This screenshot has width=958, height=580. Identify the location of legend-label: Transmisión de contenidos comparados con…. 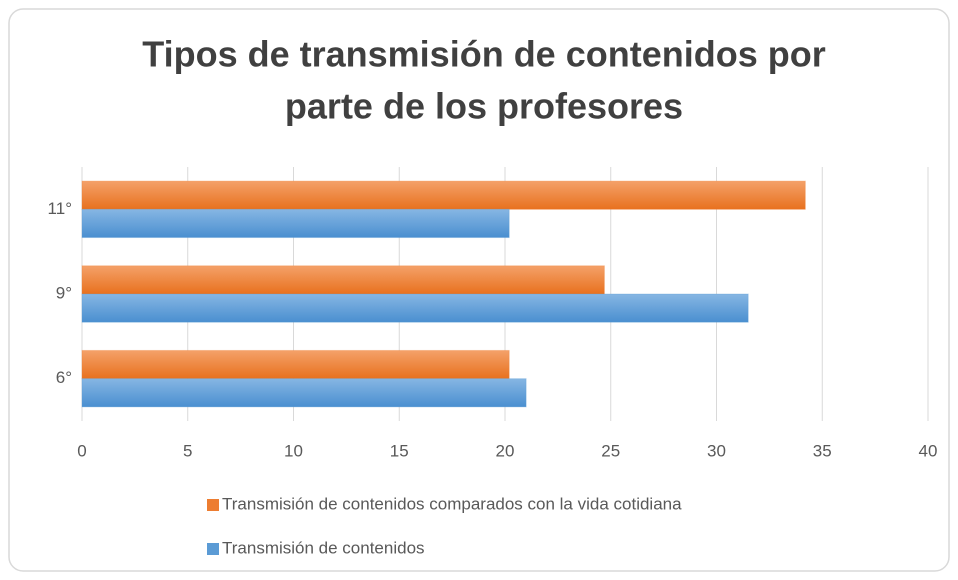
(452, 503).